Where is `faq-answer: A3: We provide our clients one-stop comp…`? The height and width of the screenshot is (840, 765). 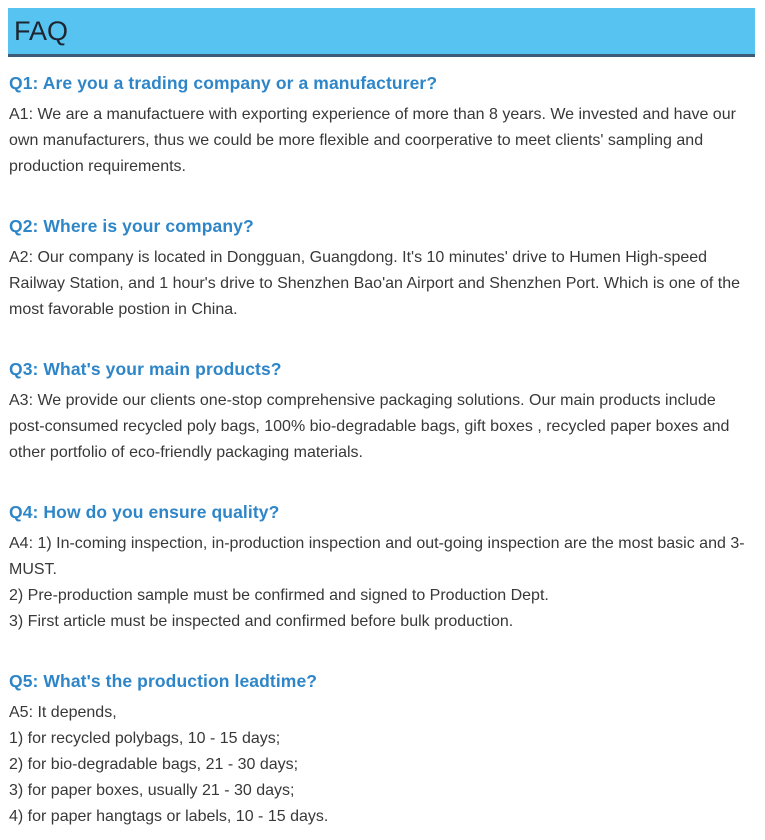 faq-answer: A3: We provide our clients one-stop comp… is located at coordinates (380, 427).